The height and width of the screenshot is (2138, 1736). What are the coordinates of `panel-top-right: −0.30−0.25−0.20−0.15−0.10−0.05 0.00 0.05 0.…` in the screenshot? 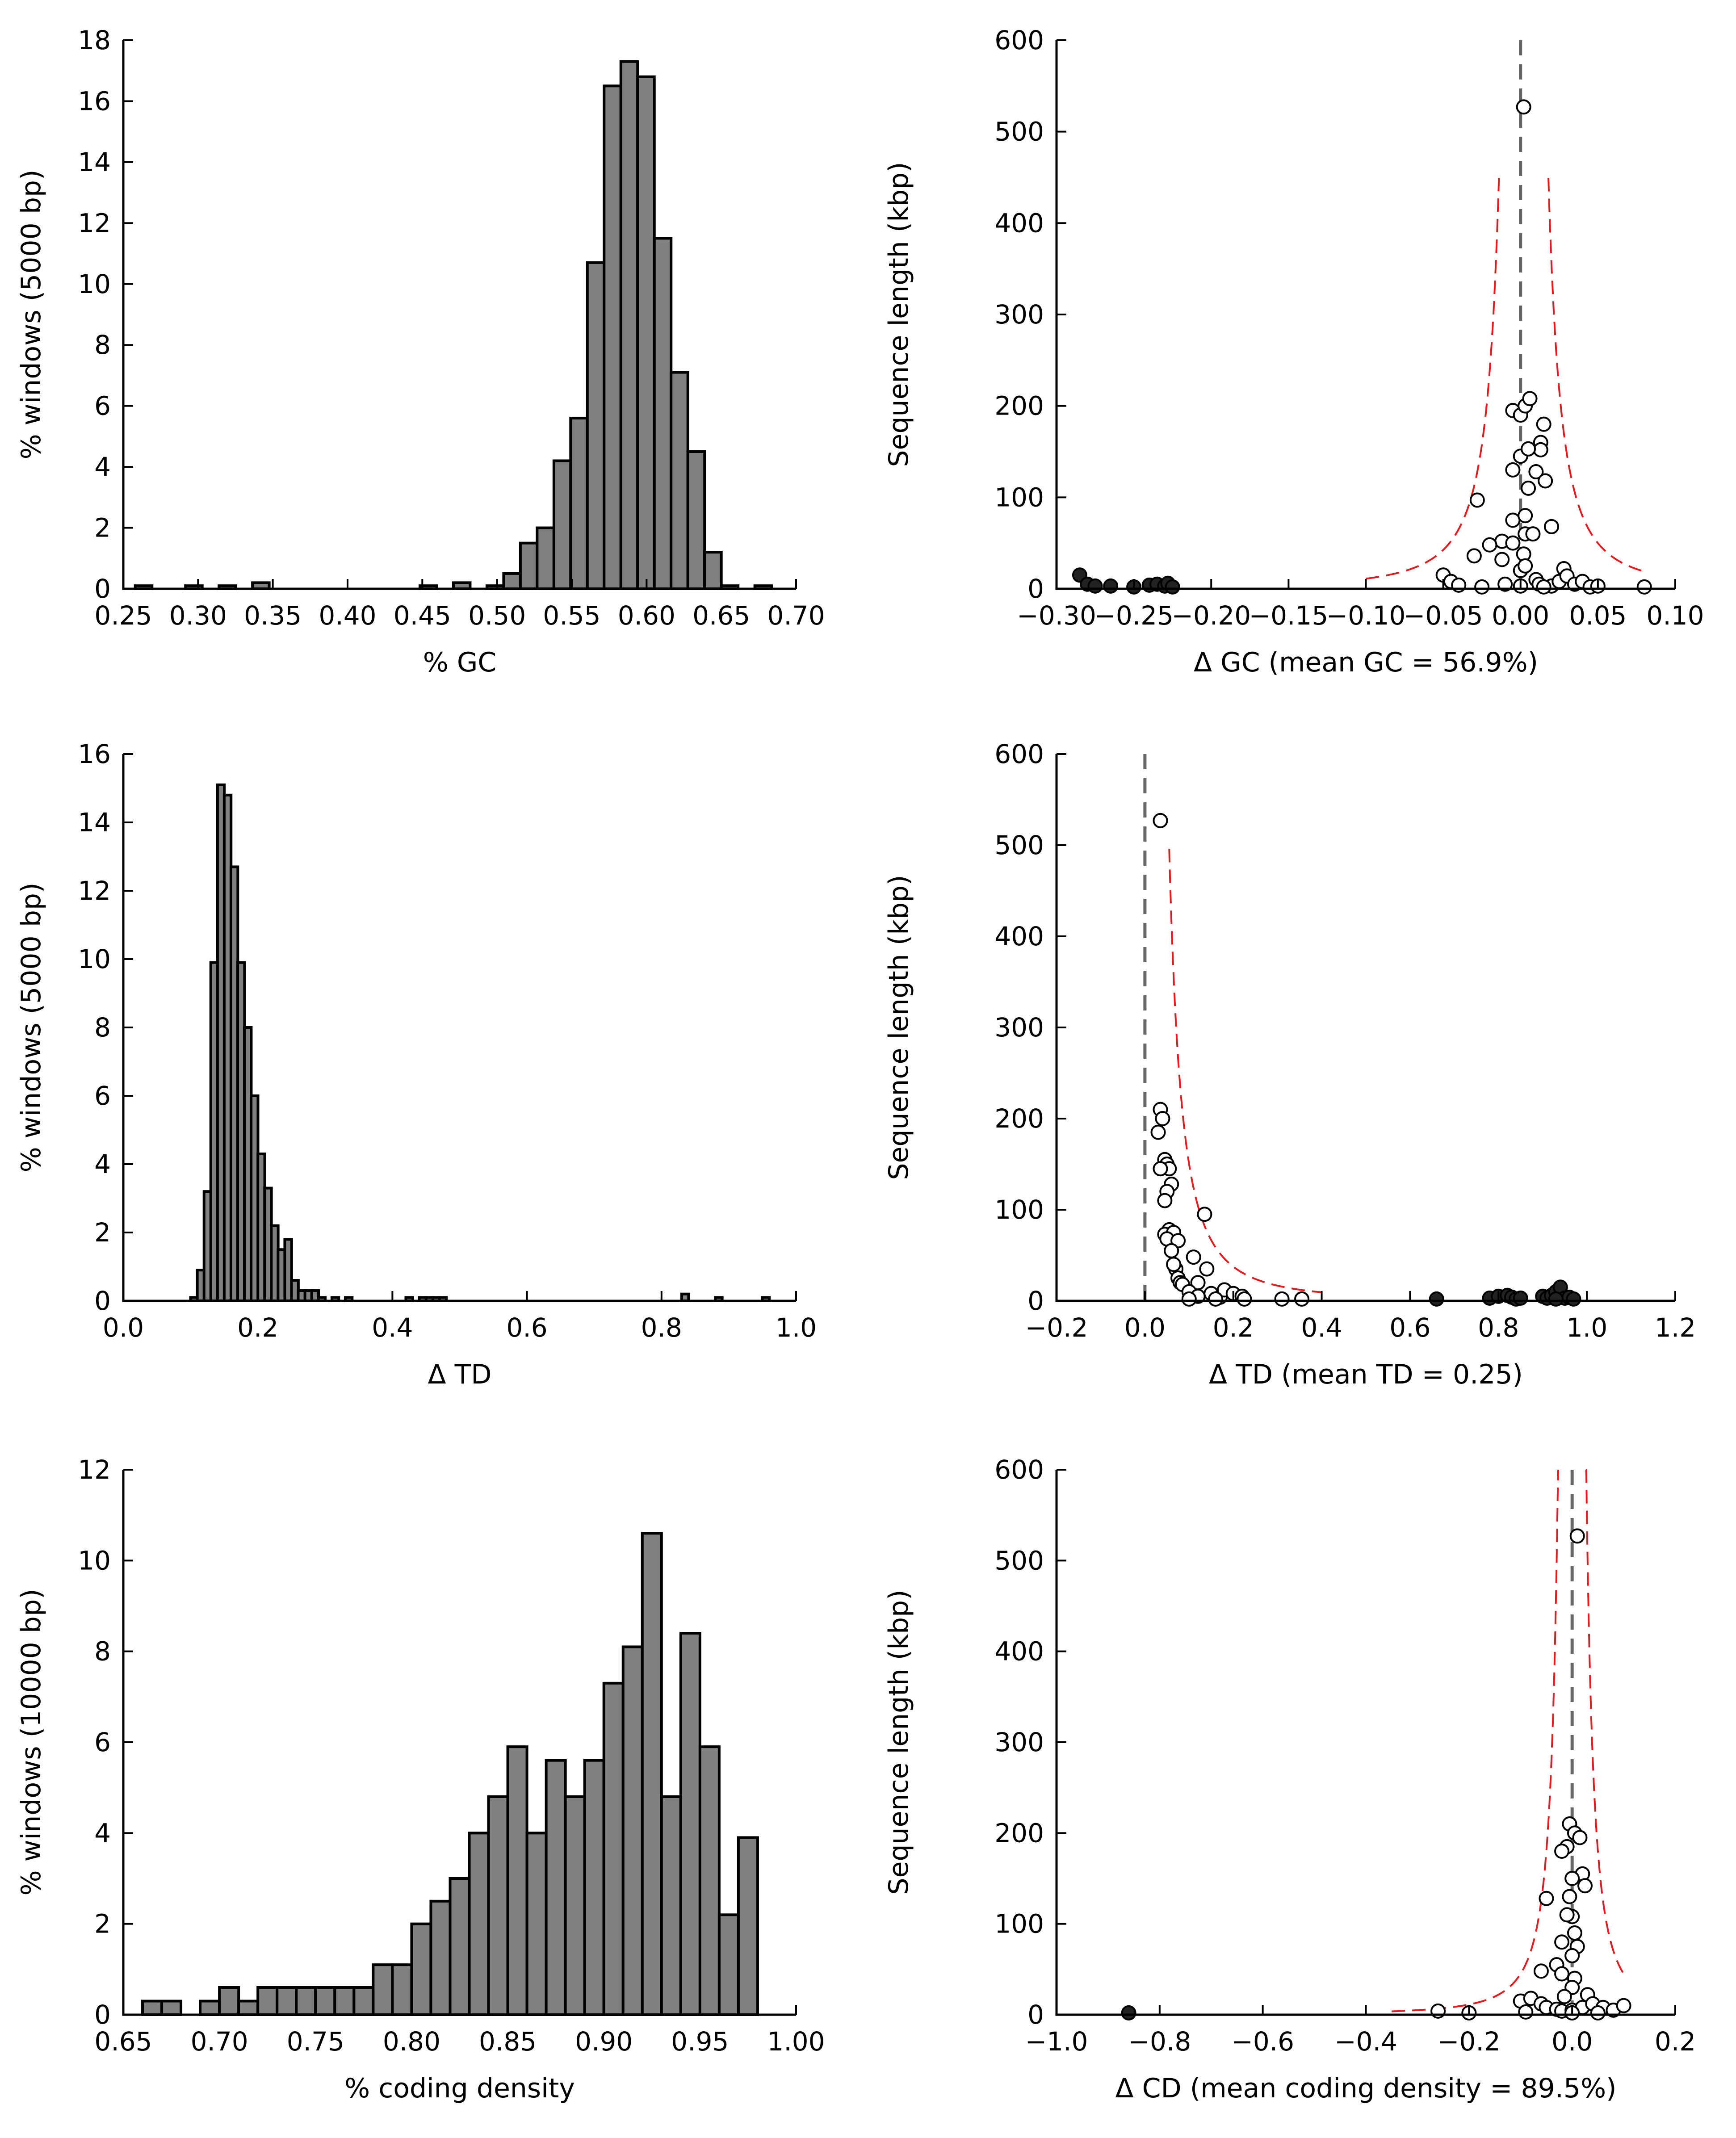 It's located at (1293, 352).